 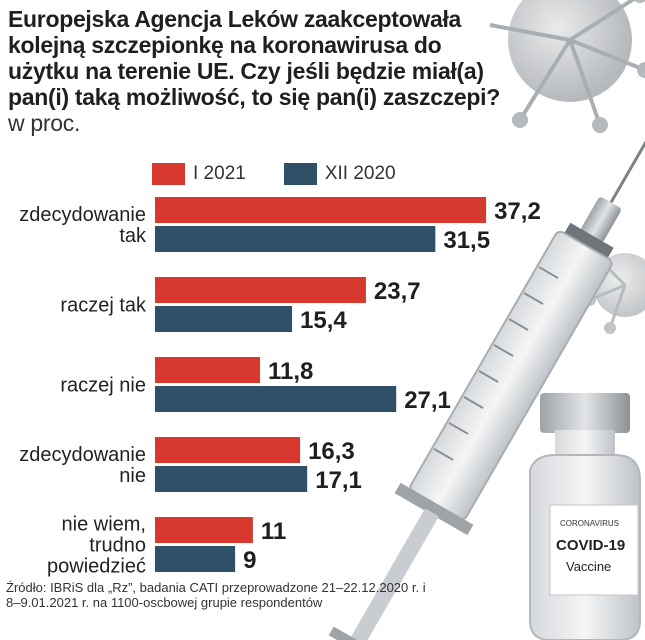 What do you see at coordinates (585, 516) in the screenshot?
I see `vaccine-vial-icon: CORONAVIRUS COVID-19 Vaccine` at bounding box center [585, 516].